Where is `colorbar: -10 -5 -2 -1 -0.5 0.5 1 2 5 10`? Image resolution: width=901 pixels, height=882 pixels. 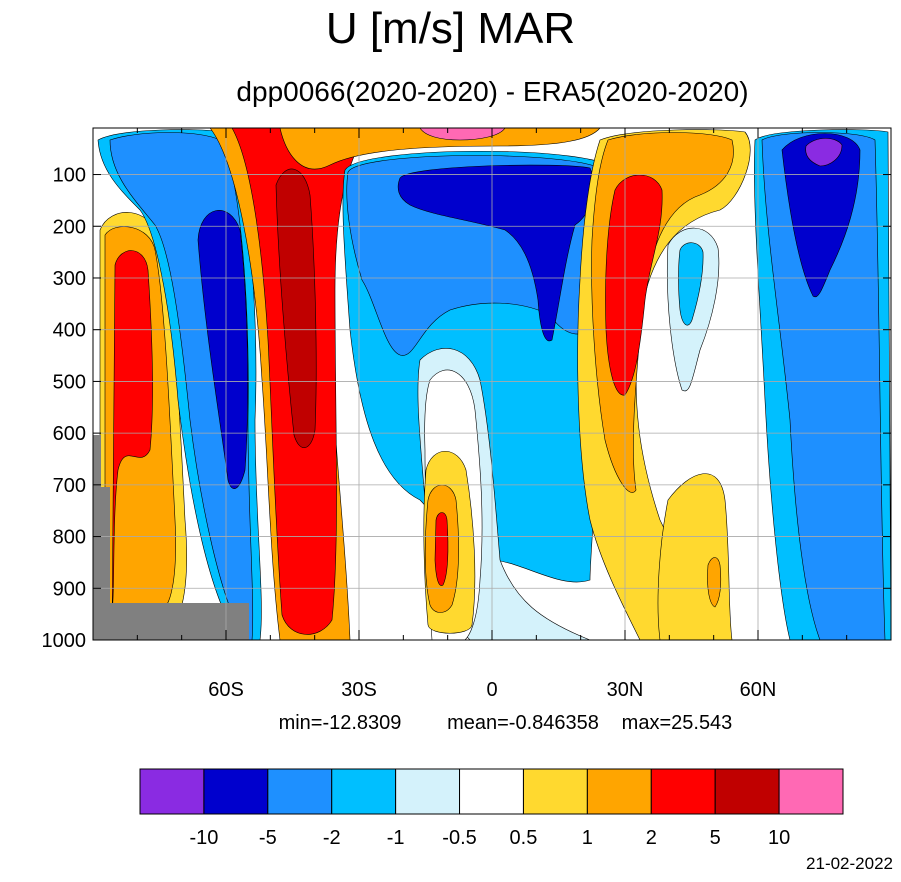 colorbar: -10 -5 -2 -1 -0.5 0.5 1 2 5 10 is located at coordinates (491, 808).